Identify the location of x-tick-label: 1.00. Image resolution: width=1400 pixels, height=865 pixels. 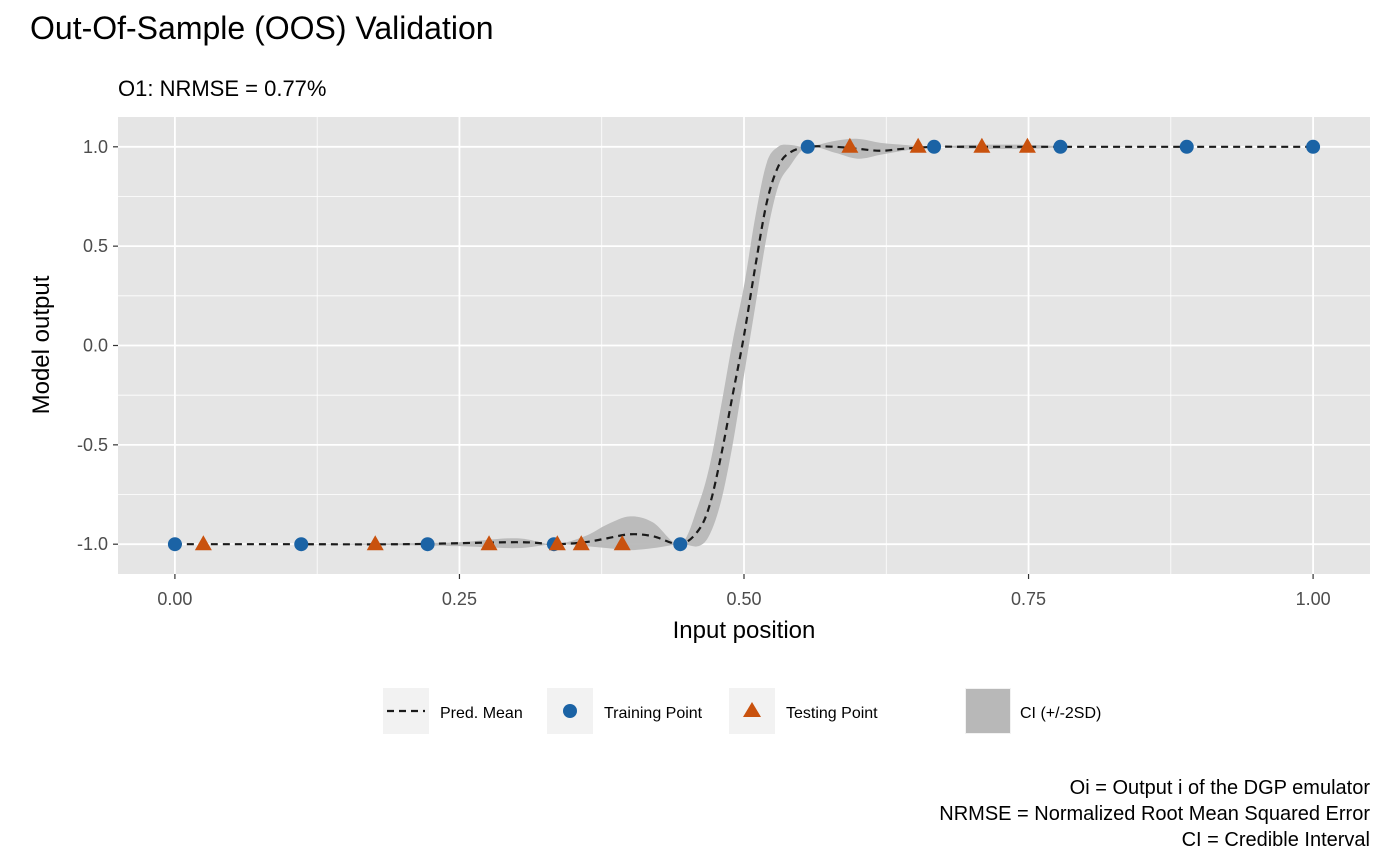
(1313, 599).